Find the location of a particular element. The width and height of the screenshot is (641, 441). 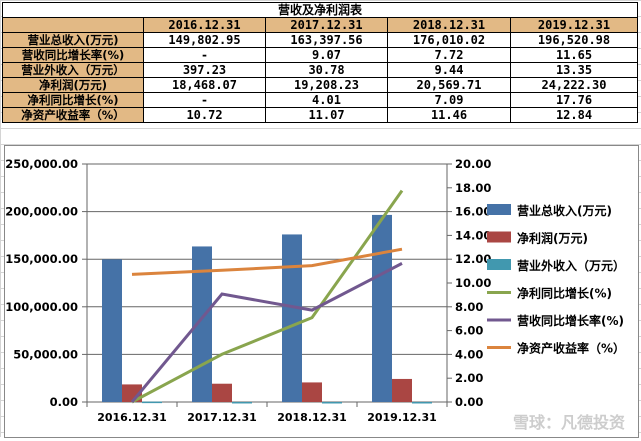

cell-value: 9.44 is located at coordinates (449, 70).